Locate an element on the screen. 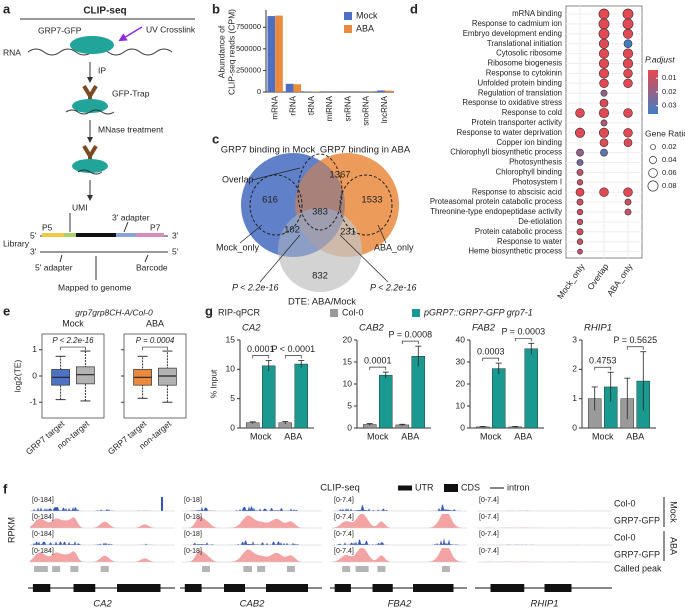 The image size is (685, 612). tracks-title: CLIP-seq is located at coordinates (340, 488).